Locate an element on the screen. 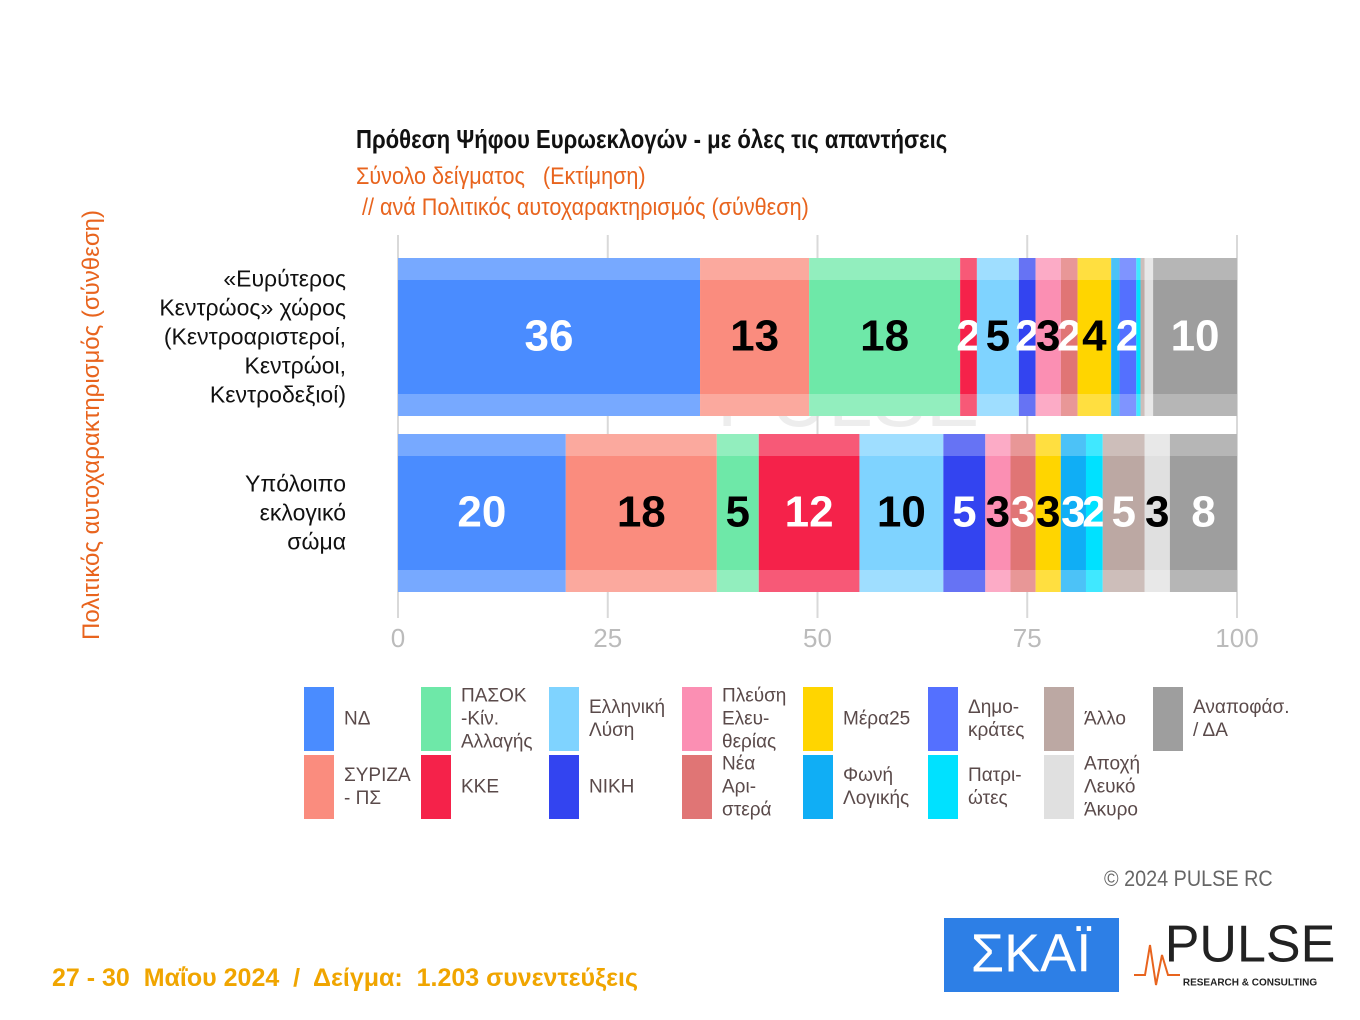  legend-label: ΝΙΚΗ is located at coordinates (612, 787).